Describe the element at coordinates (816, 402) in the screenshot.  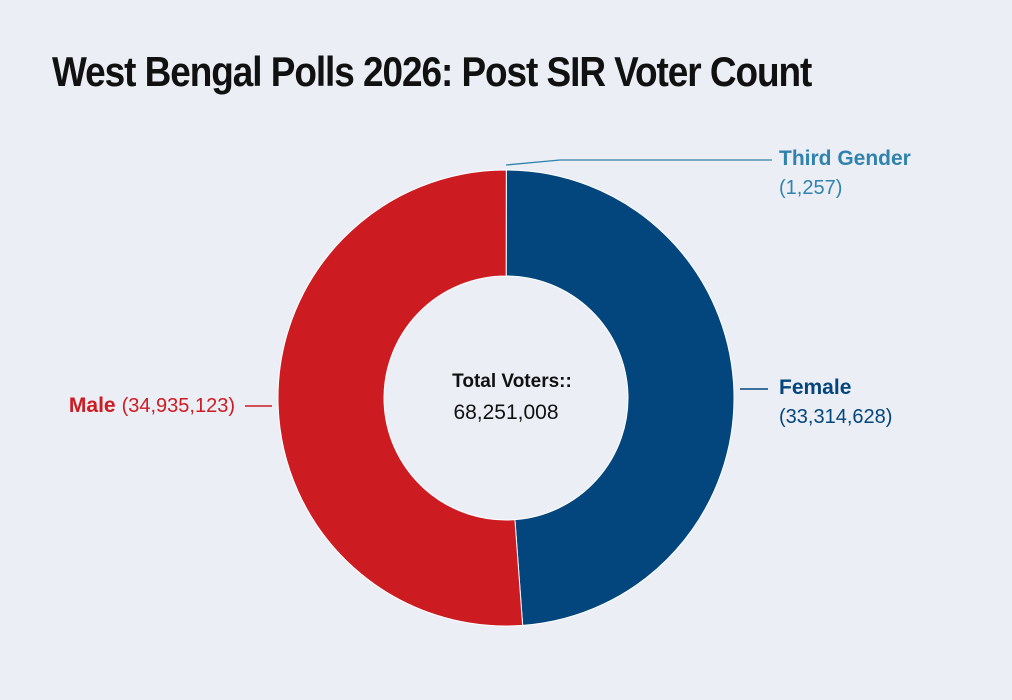
I see `callout-female: Female (33,314,628)` at that location.